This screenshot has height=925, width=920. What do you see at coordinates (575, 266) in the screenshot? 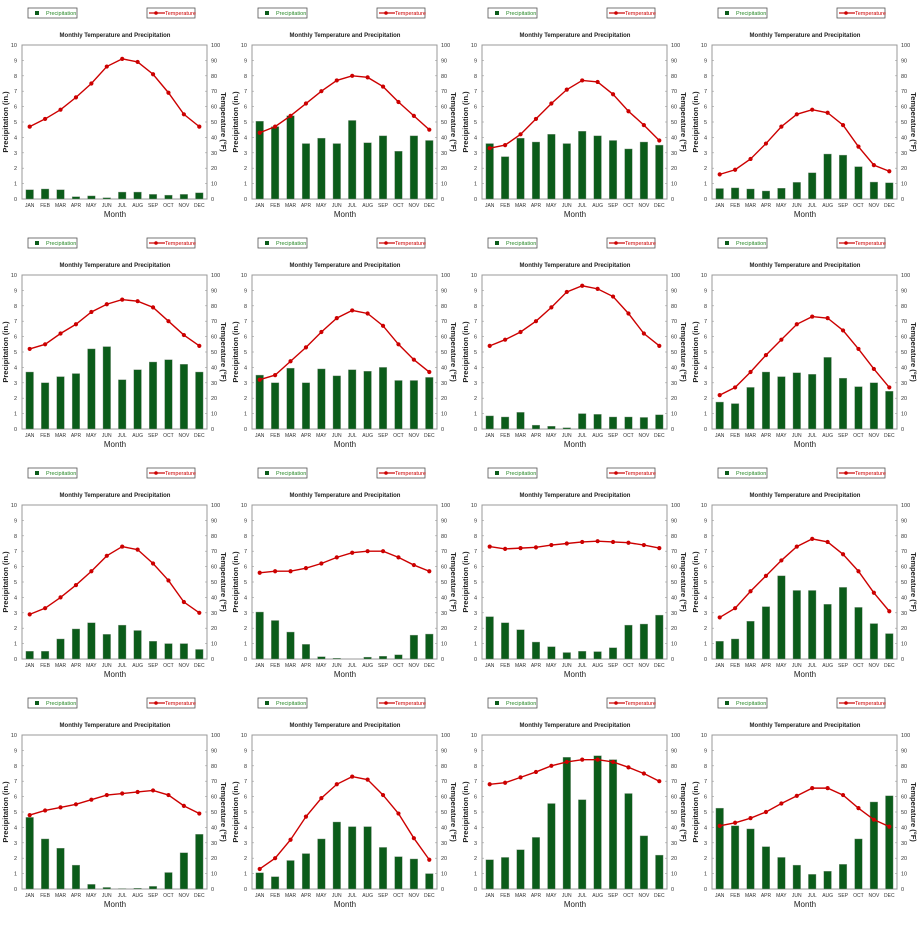
I see `chart-title: Monthly Temperature and Precipitation` at bounding box center [575, 266].